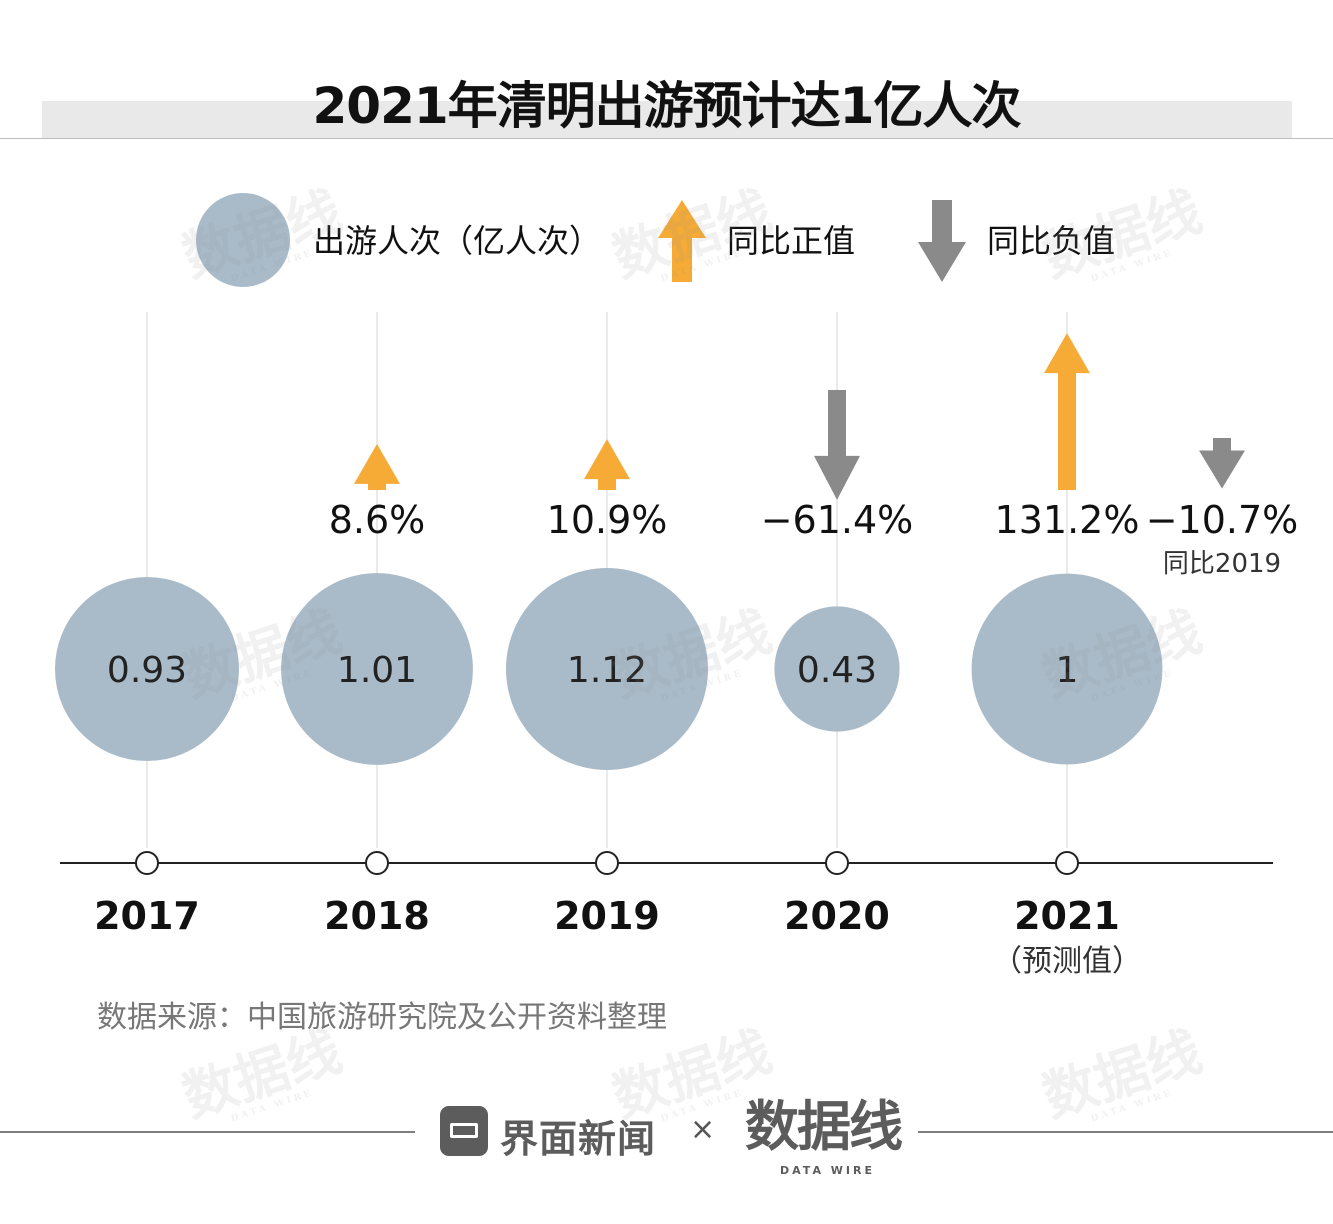 This screenshot has width=1333, height=1224. Describe the element at coordinates (377, 520) in the screenshot. I see `yoy-label-2018: 8.6%` at that location.